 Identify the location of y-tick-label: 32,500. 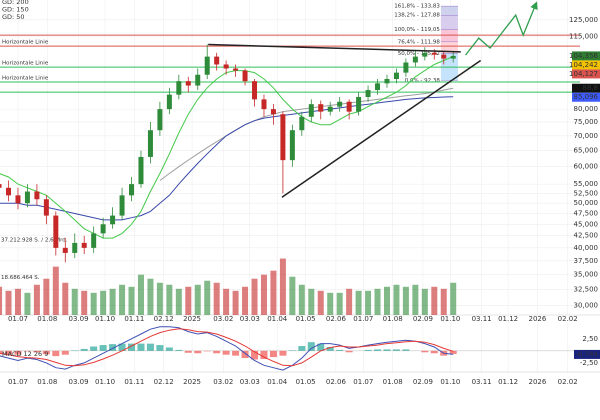
(586, 289).